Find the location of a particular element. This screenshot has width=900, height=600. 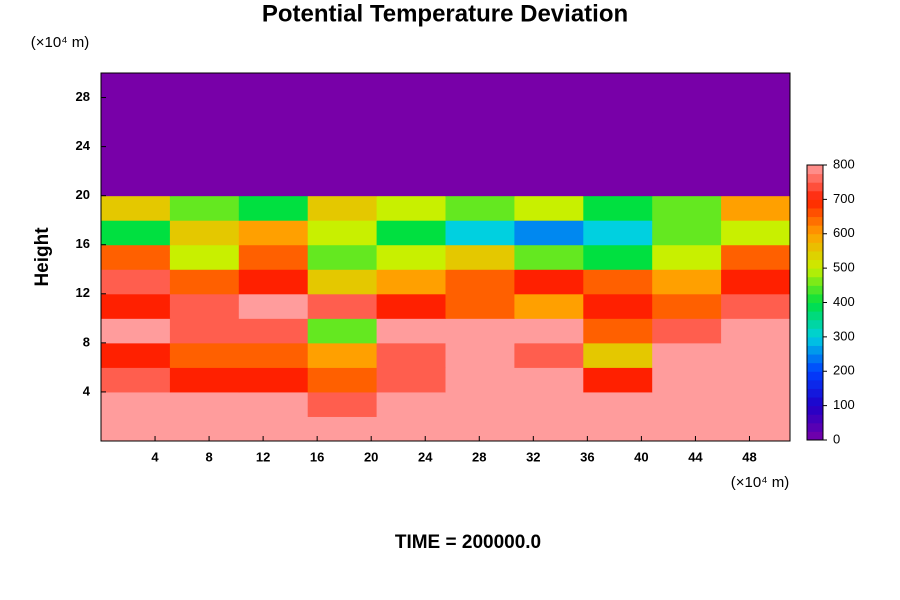

y-tick-label: 4 is located at coordinates (87, 390).